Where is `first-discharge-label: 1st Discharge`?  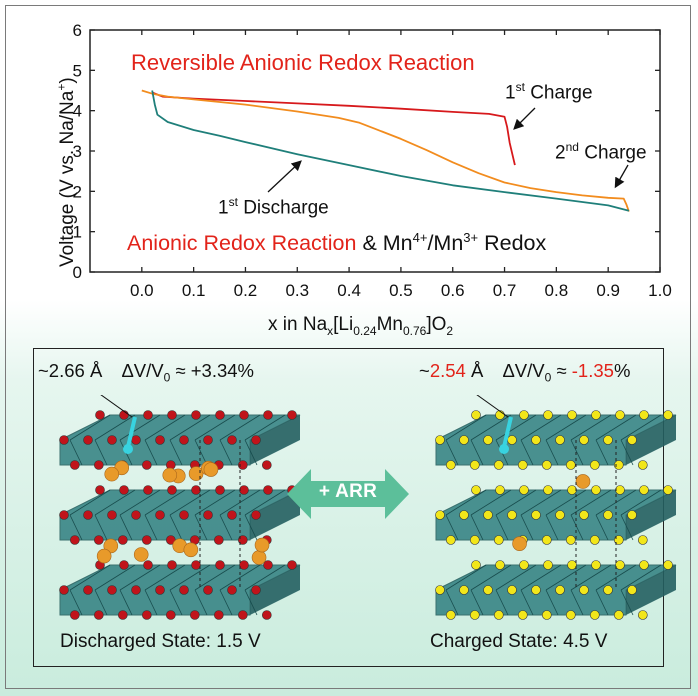
first-discharge-label: 1st Discharge is located at coordinates (273, 207).